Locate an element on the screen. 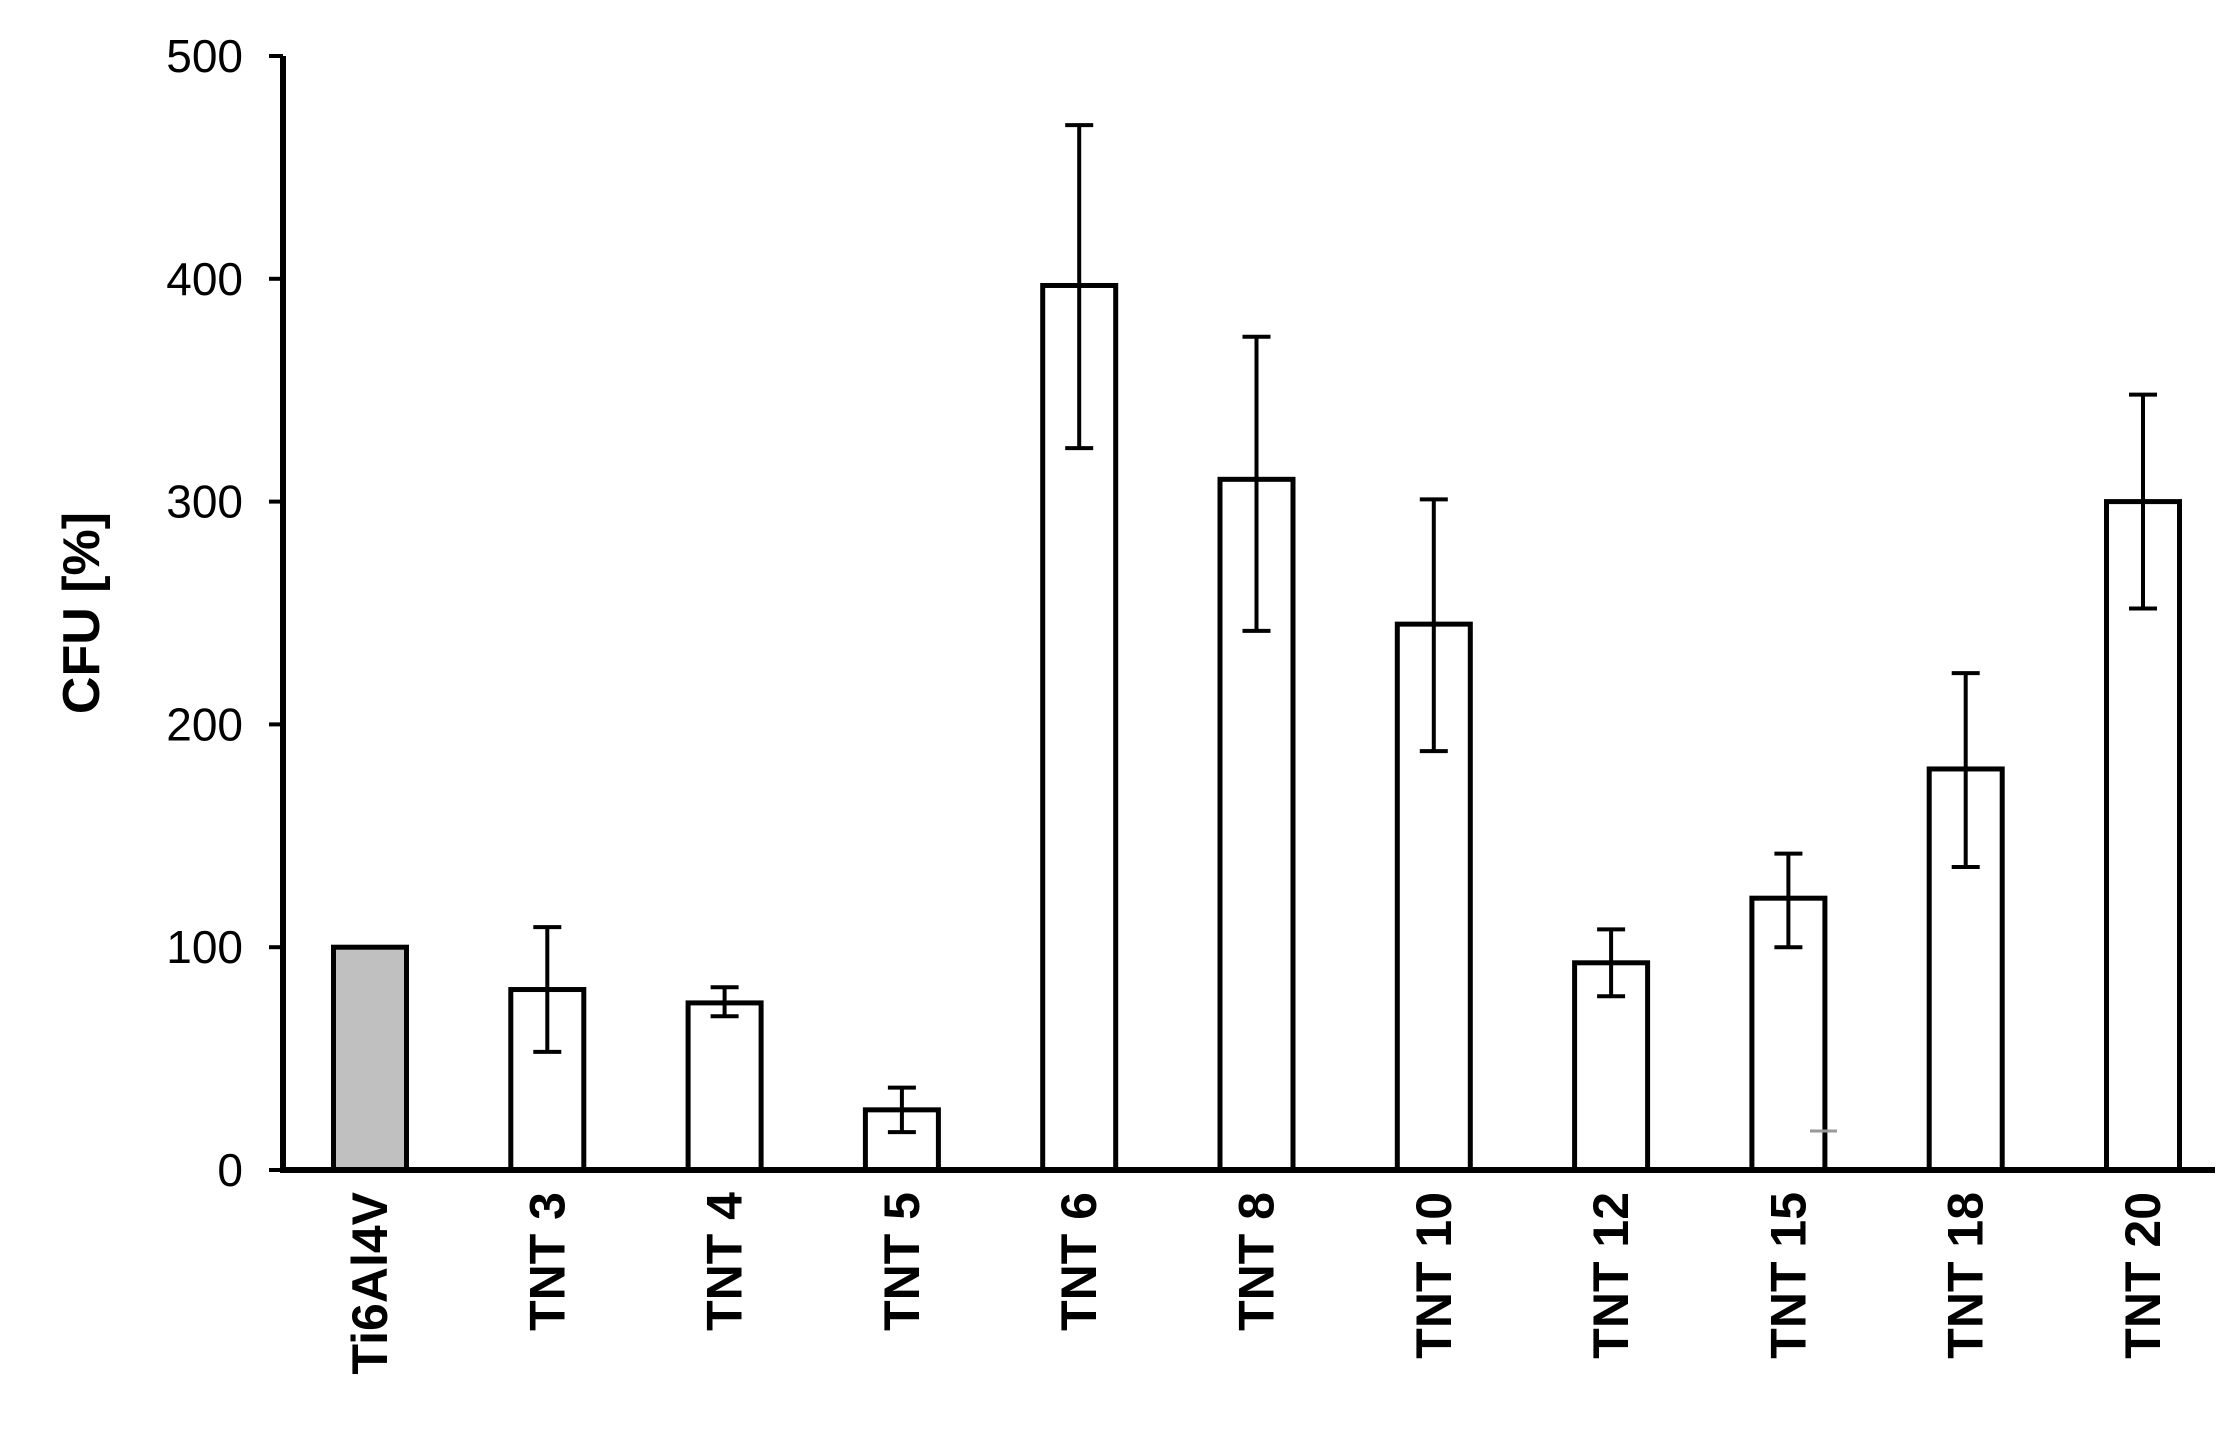  y-tick-label: 500 is located at coordinates (204, 56).